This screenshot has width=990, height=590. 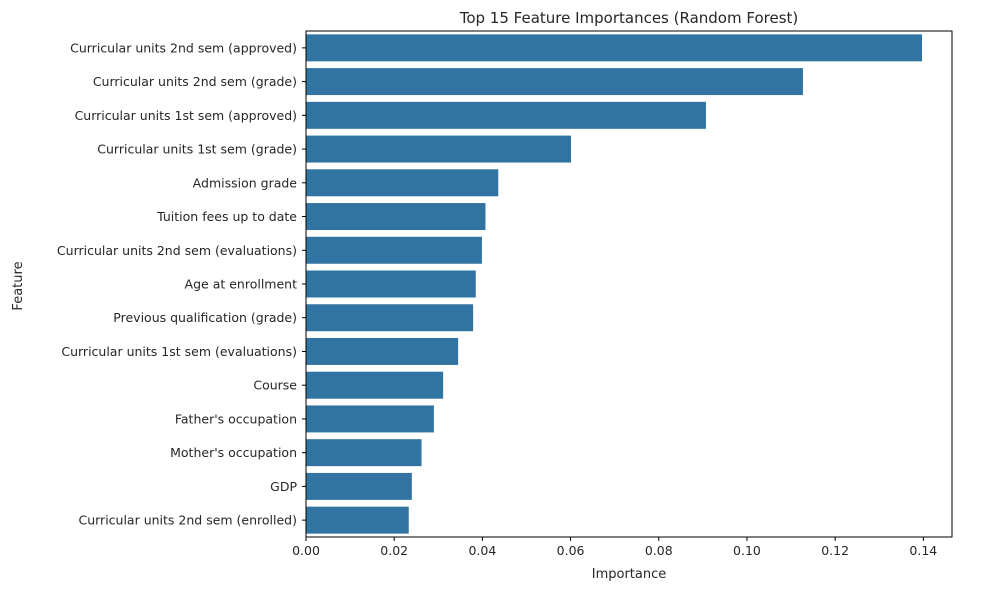 I want to click on y-tick-label: Curricular units 2nd sem (enrolled), so click(x=187, y=520).